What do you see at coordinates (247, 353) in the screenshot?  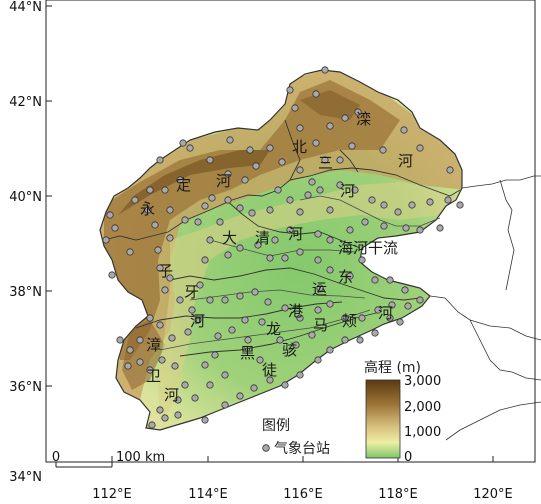 I see `river-label-heilonggang: 黑` at bounding box center [247, 353].